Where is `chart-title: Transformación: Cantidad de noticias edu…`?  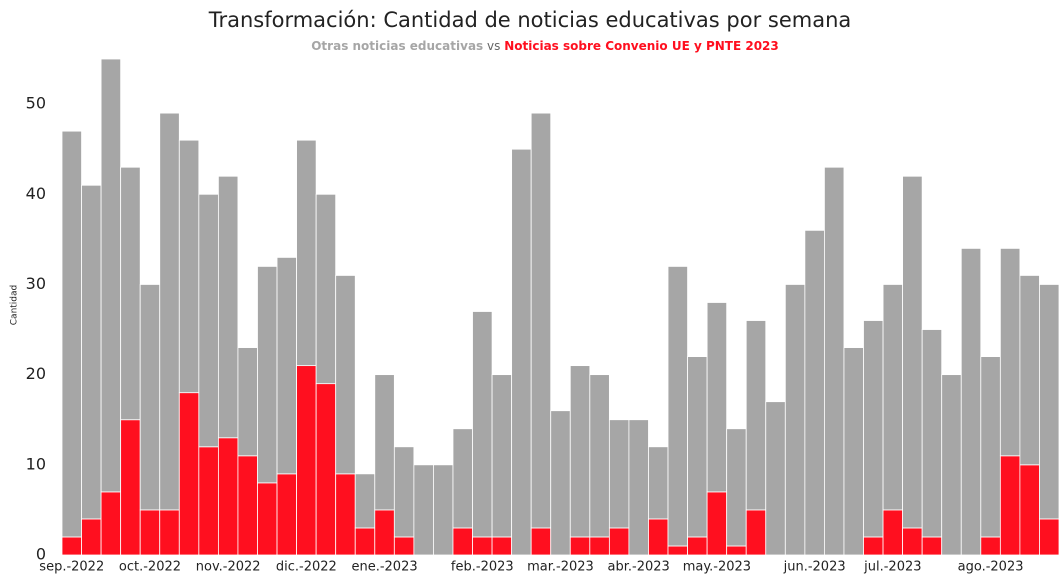 chart-title: Transformación: Cantidad de noticias edu… is located at coordinates (530, 20).